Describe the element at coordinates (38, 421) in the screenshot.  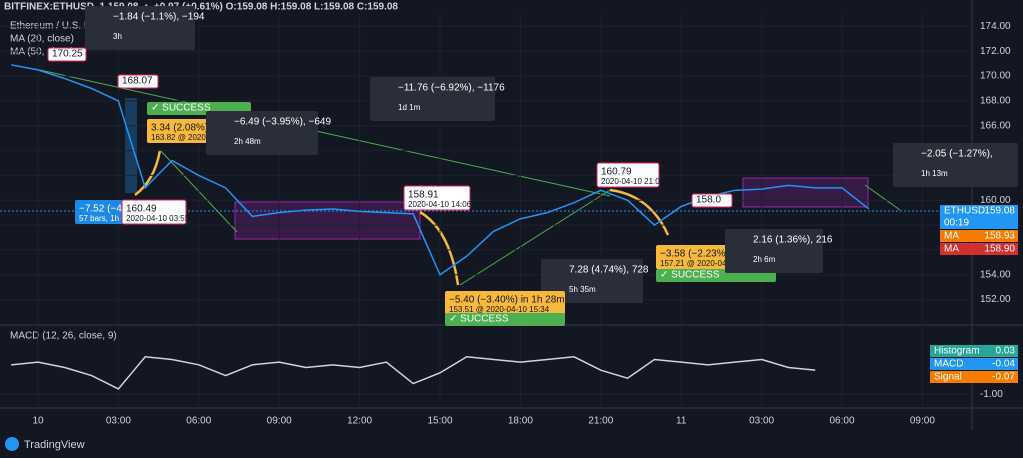
I see `x-tick-label: 10` at that location.